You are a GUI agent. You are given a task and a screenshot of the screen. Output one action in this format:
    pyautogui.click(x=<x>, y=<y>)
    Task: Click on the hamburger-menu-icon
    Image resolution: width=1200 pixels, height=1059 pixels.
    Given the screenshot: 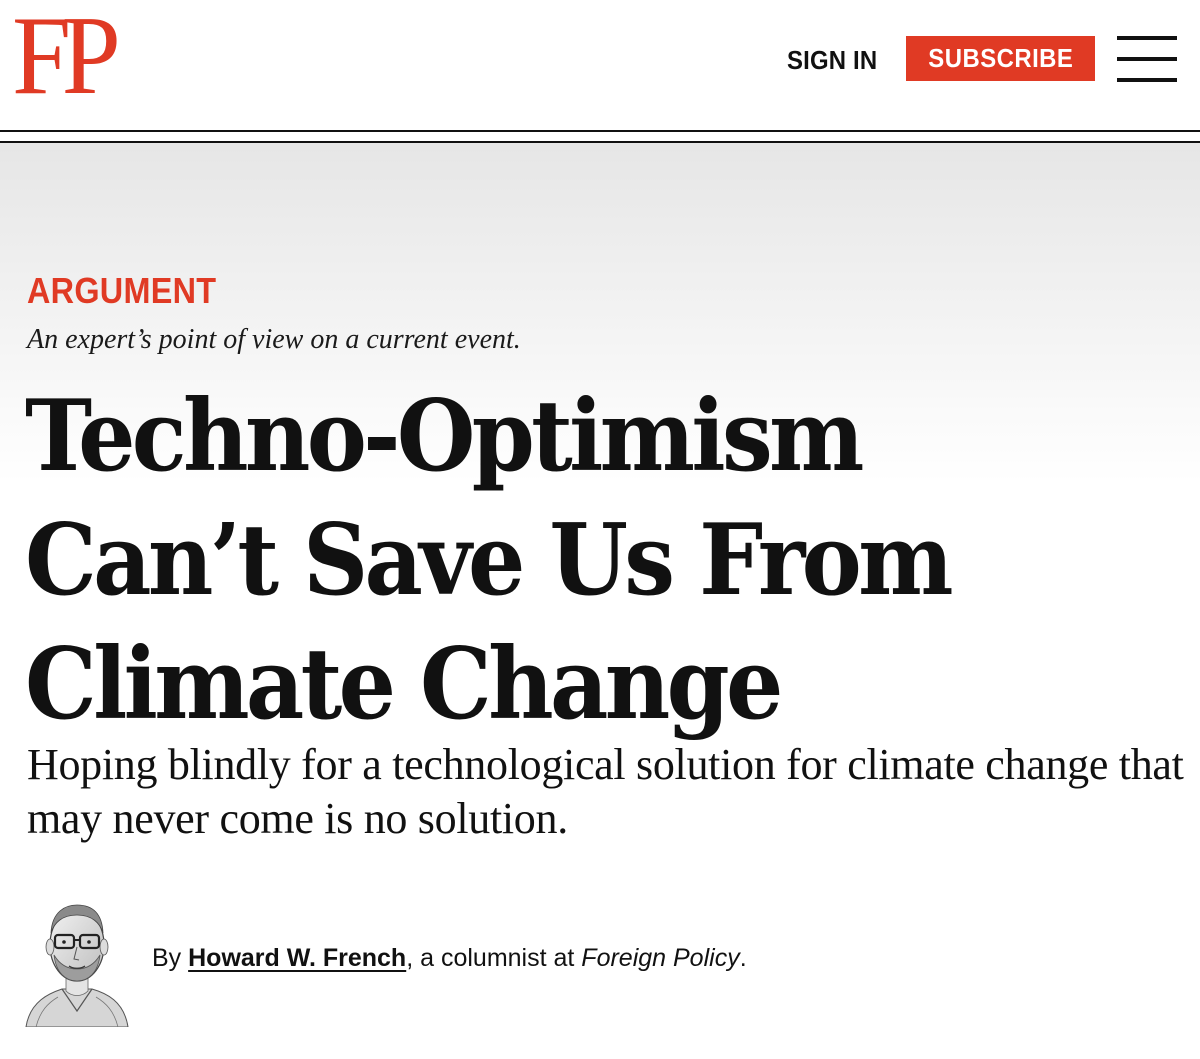 What is the action you would take?
    pyautogui.click(x=1147, y=59)
    